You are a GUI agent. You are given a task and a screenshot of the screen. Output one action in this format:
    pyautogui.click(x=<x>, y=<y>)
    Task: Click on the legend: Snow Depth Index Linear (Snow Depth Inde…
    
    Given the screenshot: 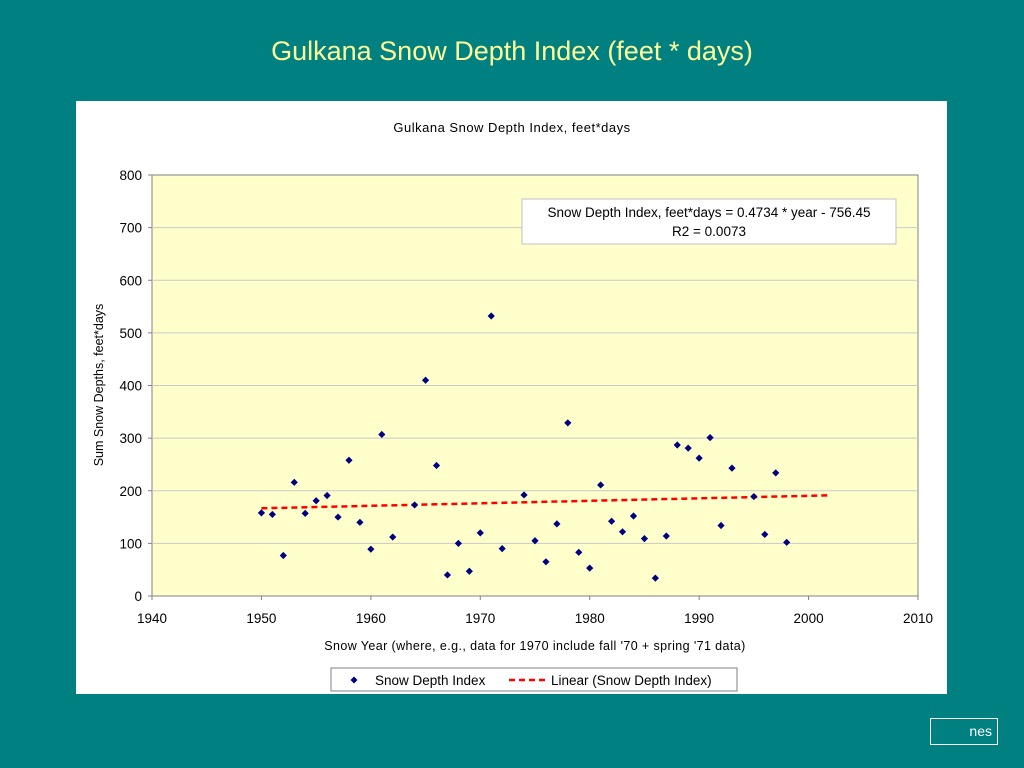 What is the action you would take?
    pyautogui.click(x=534, y=679)
    